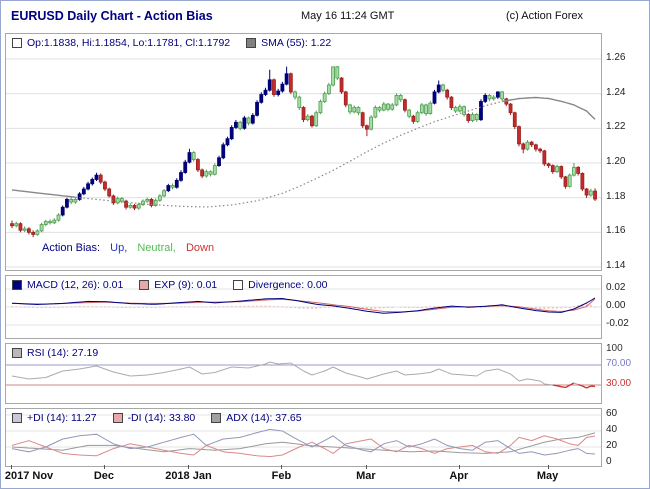 The height and width of the screenshot is (489, 650). Describe the element at coordinates (144, 285) in the screenshot. I see `exp-swatch-icon` at that location.